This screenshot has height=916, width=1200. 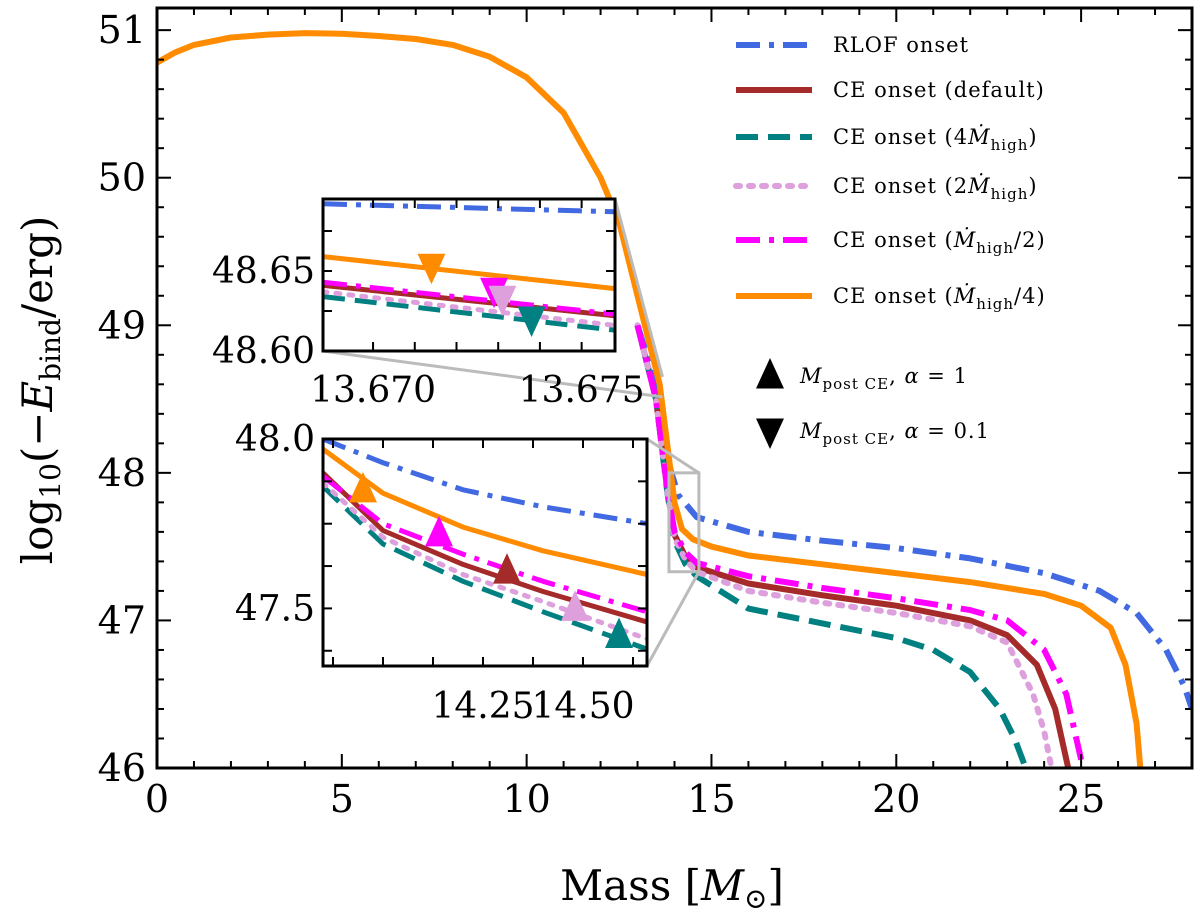 I want to click on y-tick-label: 47, so click(x=122, y=620).